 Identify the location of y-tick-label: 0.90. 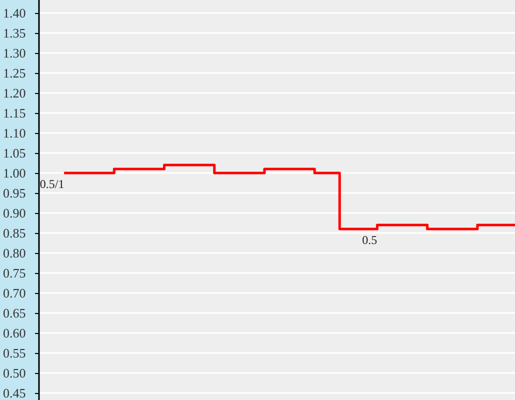
(14, 213).